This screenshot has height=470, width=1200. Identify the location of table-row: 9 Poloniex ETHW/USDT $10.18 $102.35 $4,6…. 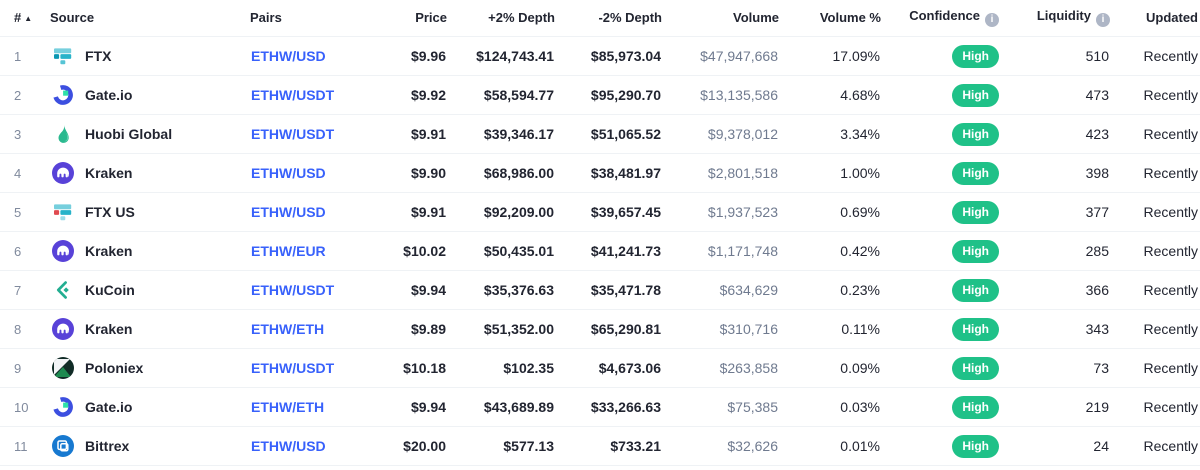
(600, 368).